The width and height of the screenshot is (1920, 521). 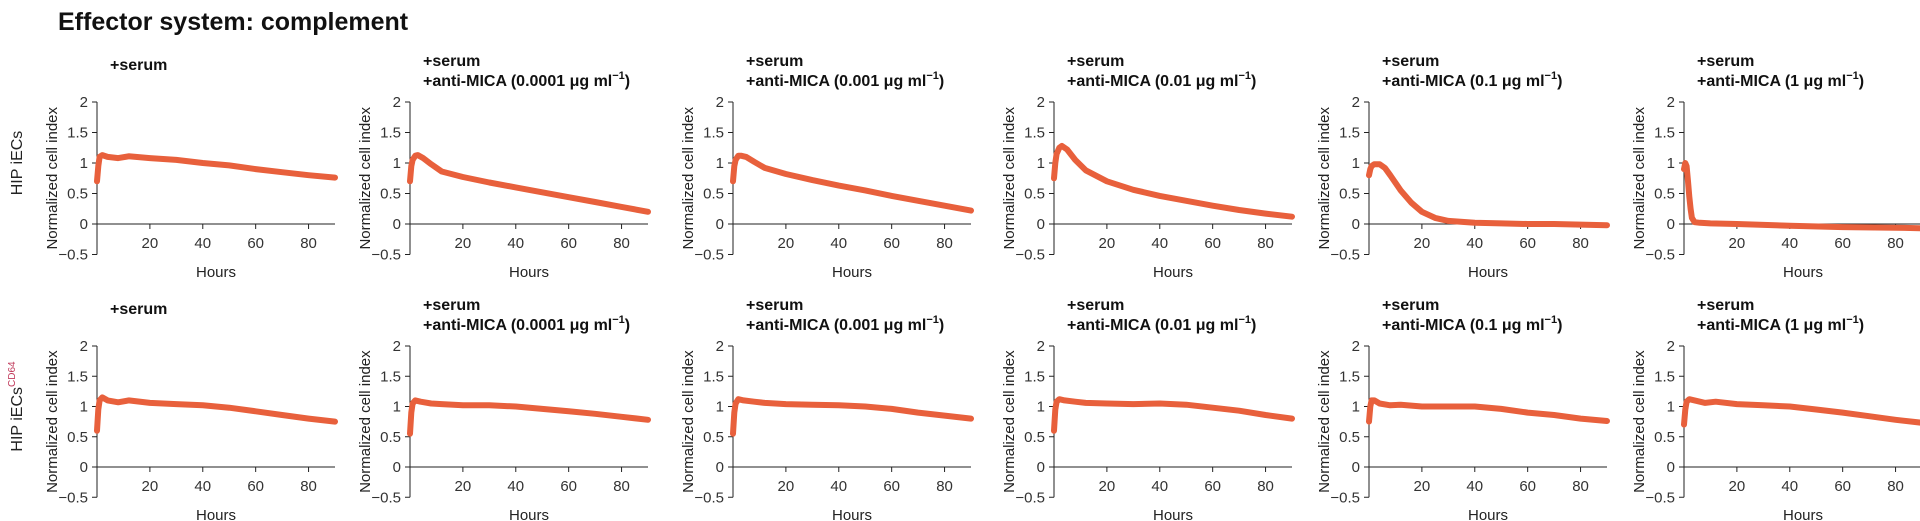 I want to click on panel-title-line2: +anti-MICA (1 μg ml−1), so click(x=1780, y=324).